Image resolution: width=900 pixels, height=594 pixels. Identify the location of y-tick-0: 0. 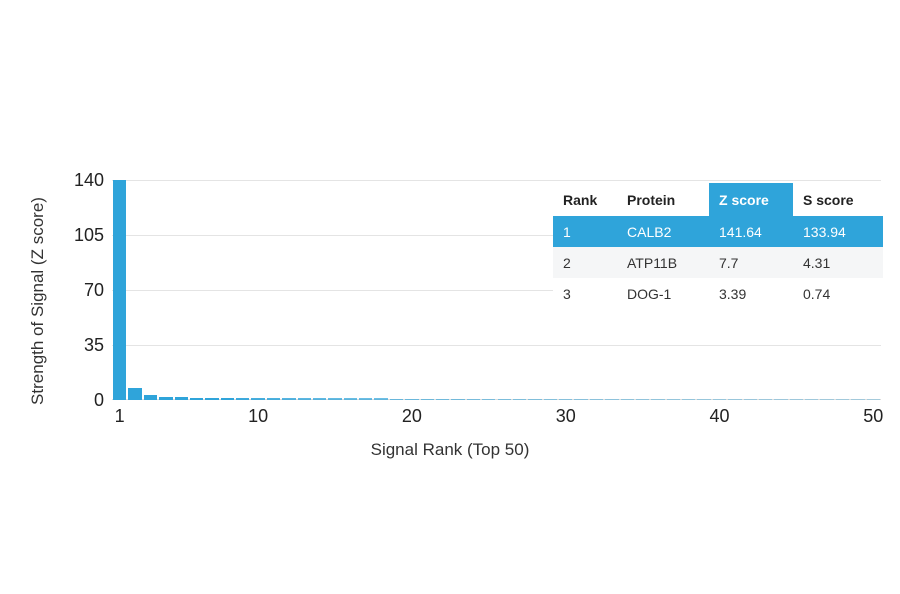
(98, 400).